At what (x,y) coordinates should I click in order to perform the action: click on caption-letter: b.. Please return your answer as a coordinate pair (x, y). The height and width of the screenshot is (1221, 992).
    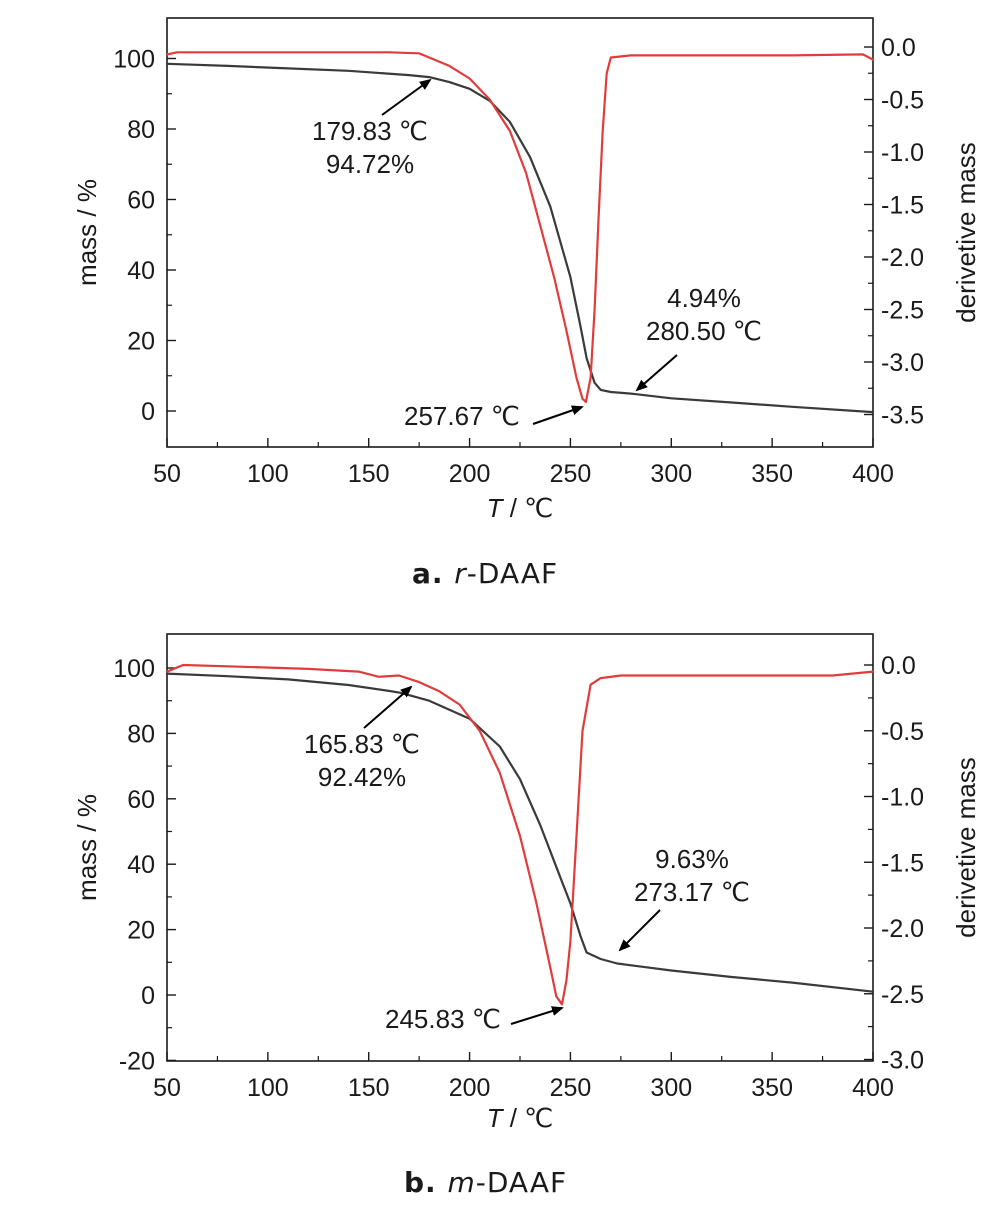
    Looking at the image, I should click on (425, 1182).